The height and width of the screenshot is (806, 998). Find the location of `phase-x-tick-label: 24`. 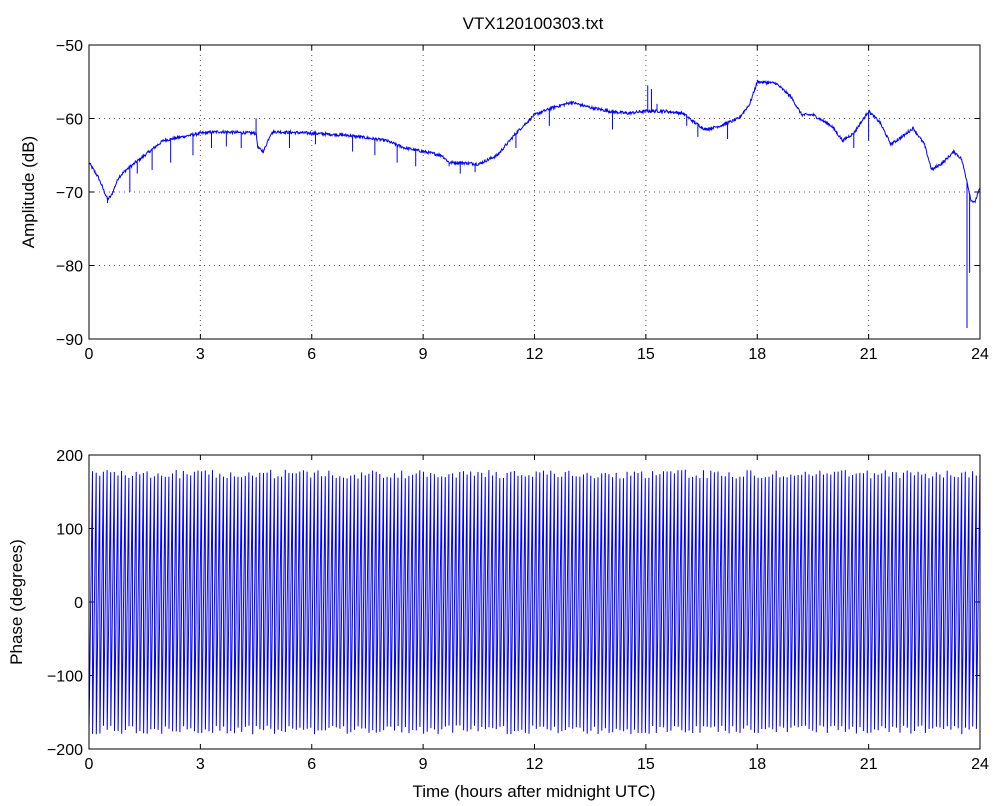

phase-x-tick-label: 24 is located at coordinates (980, 764).